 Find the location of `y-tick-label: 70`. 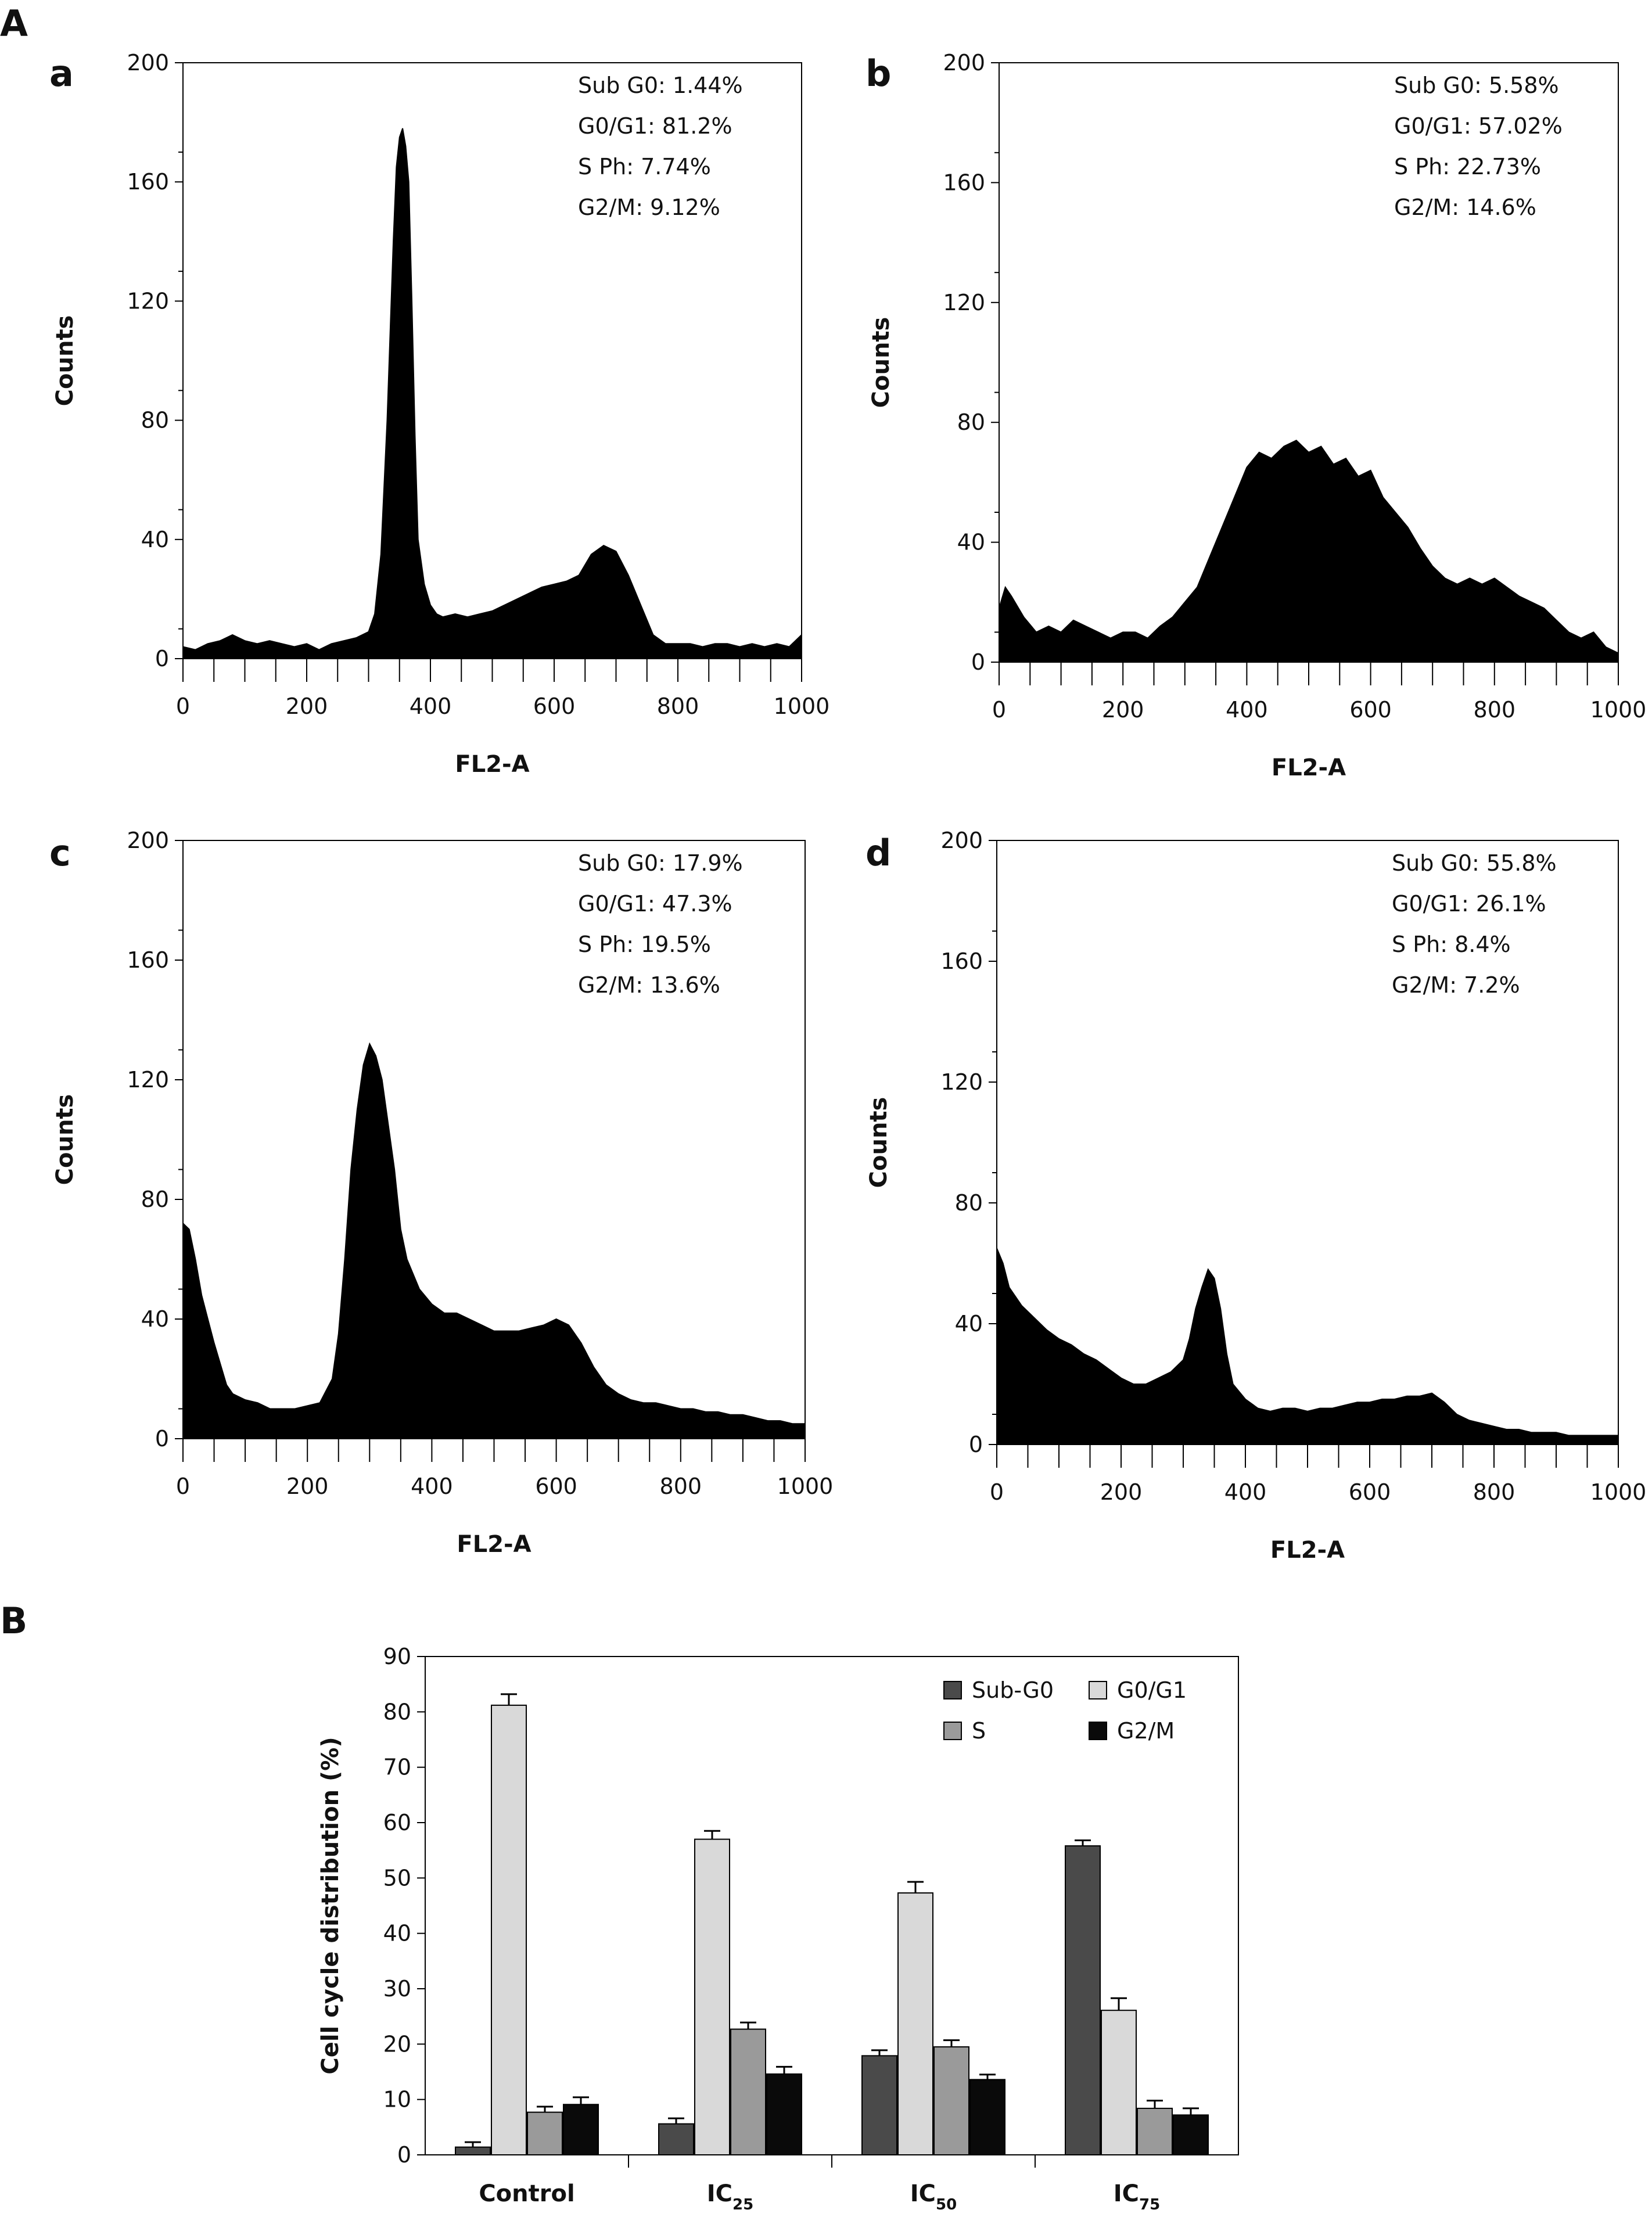

y-tick-label: 70 is located at coordinates (397, 1767).